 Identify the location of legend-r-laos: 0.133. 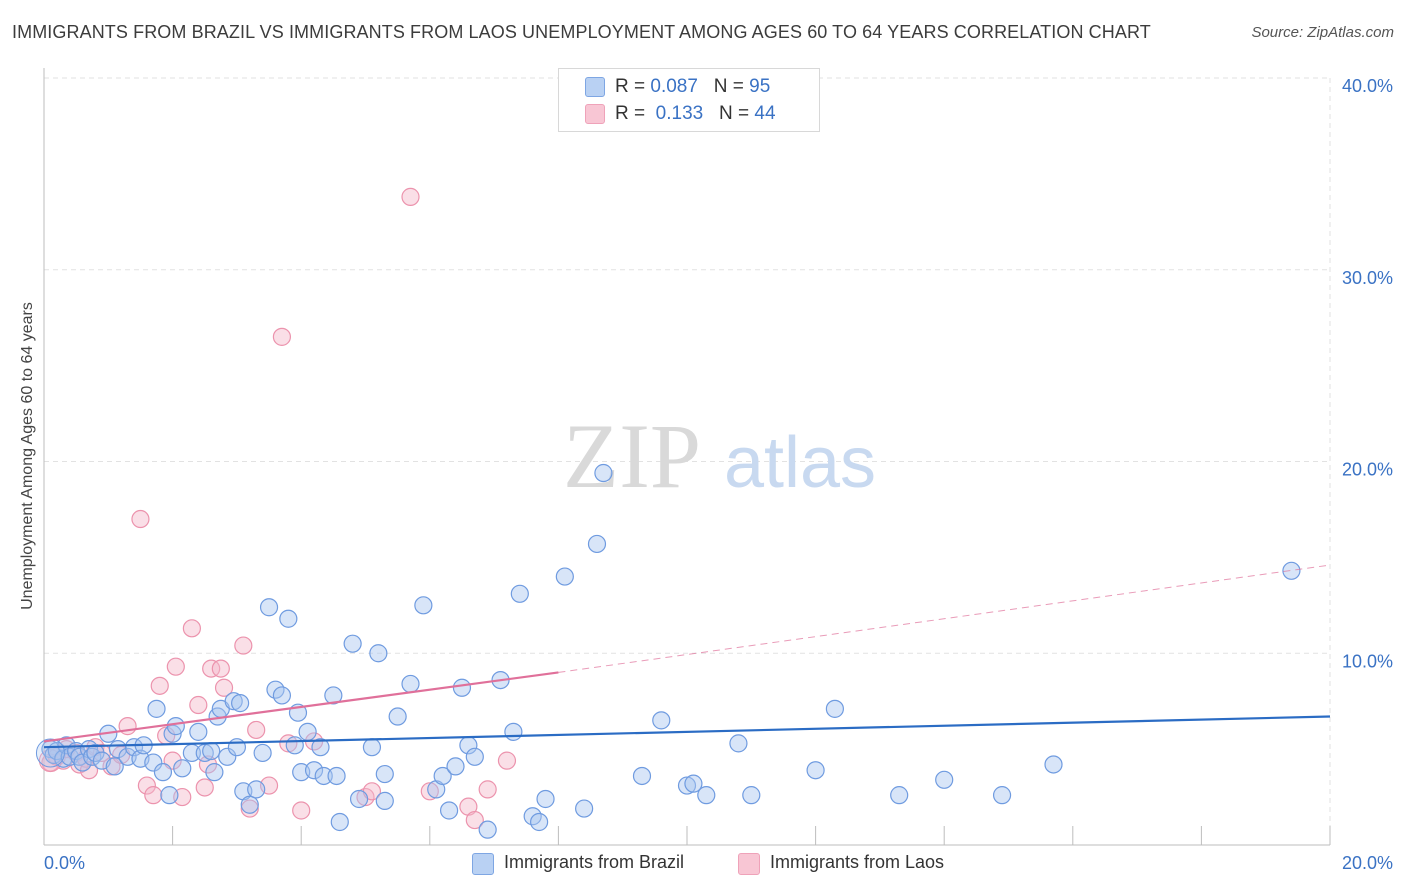
(679, 113).